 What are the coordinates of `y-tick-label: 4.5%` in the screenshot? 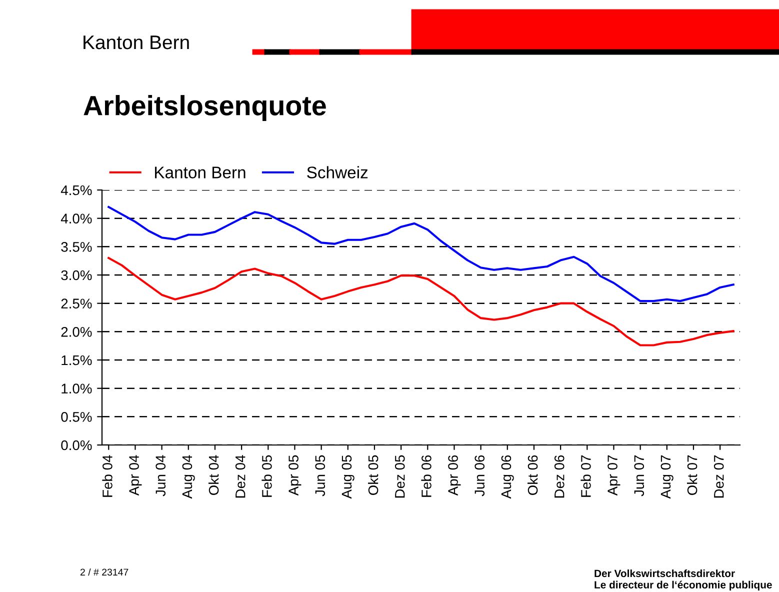 It's located at (76, 190).